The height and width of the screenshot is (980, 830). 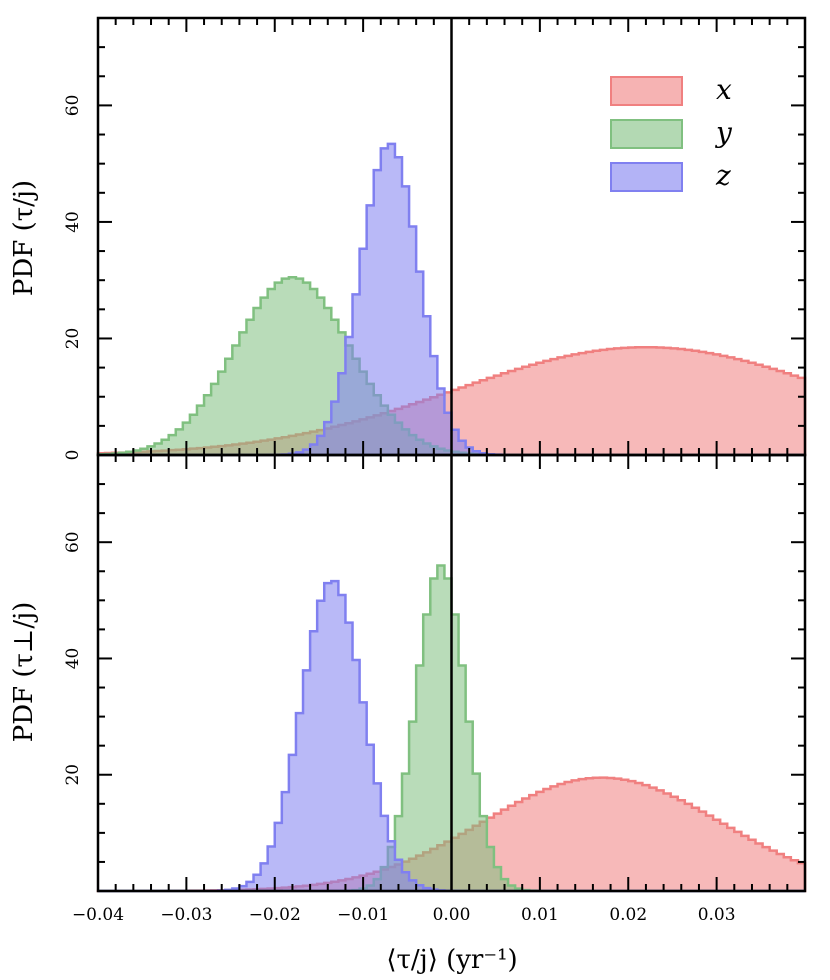 What do you see at coordinates (24, 672) in the screenshot?
I see `bottom-y-axis-label: PDF (τ⊥/j)` at bounding box center [24, 672].